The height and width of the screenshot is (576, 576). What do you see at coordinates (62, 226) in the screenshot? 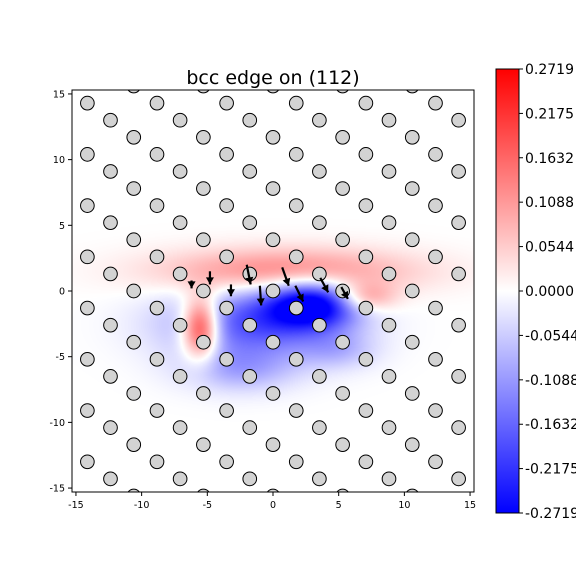
I see `y-tick-label: 5` at bounding box center [62, 226].